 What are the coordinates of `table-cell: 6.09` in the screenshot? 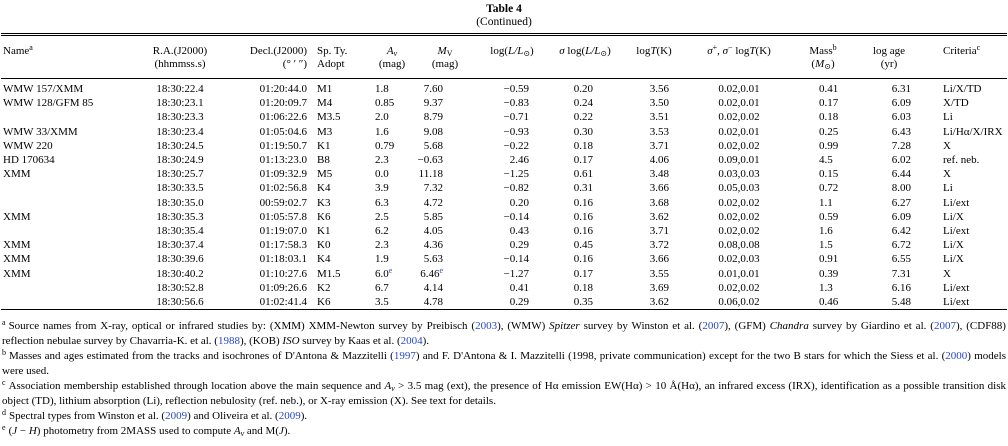 It's located at (901, 216).